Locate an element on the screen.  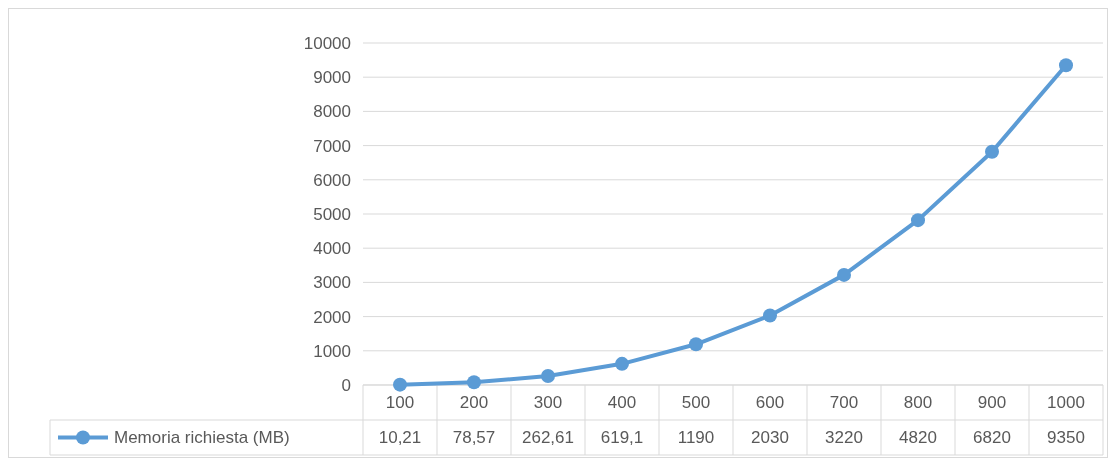
legend-label: Memoria richiesta (MB) is located at coordinates (202, 438).